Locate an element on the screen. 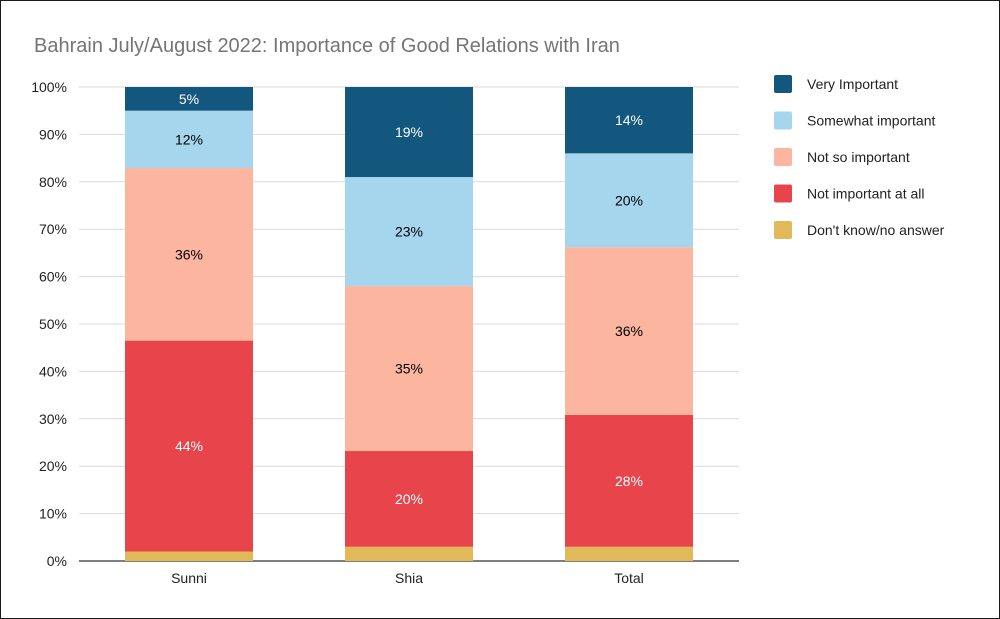 This screenshot has width=1000, height=619. legend-item-don-t-know-no-answer: Don't know/no answer is located at coordinates (859, 230).